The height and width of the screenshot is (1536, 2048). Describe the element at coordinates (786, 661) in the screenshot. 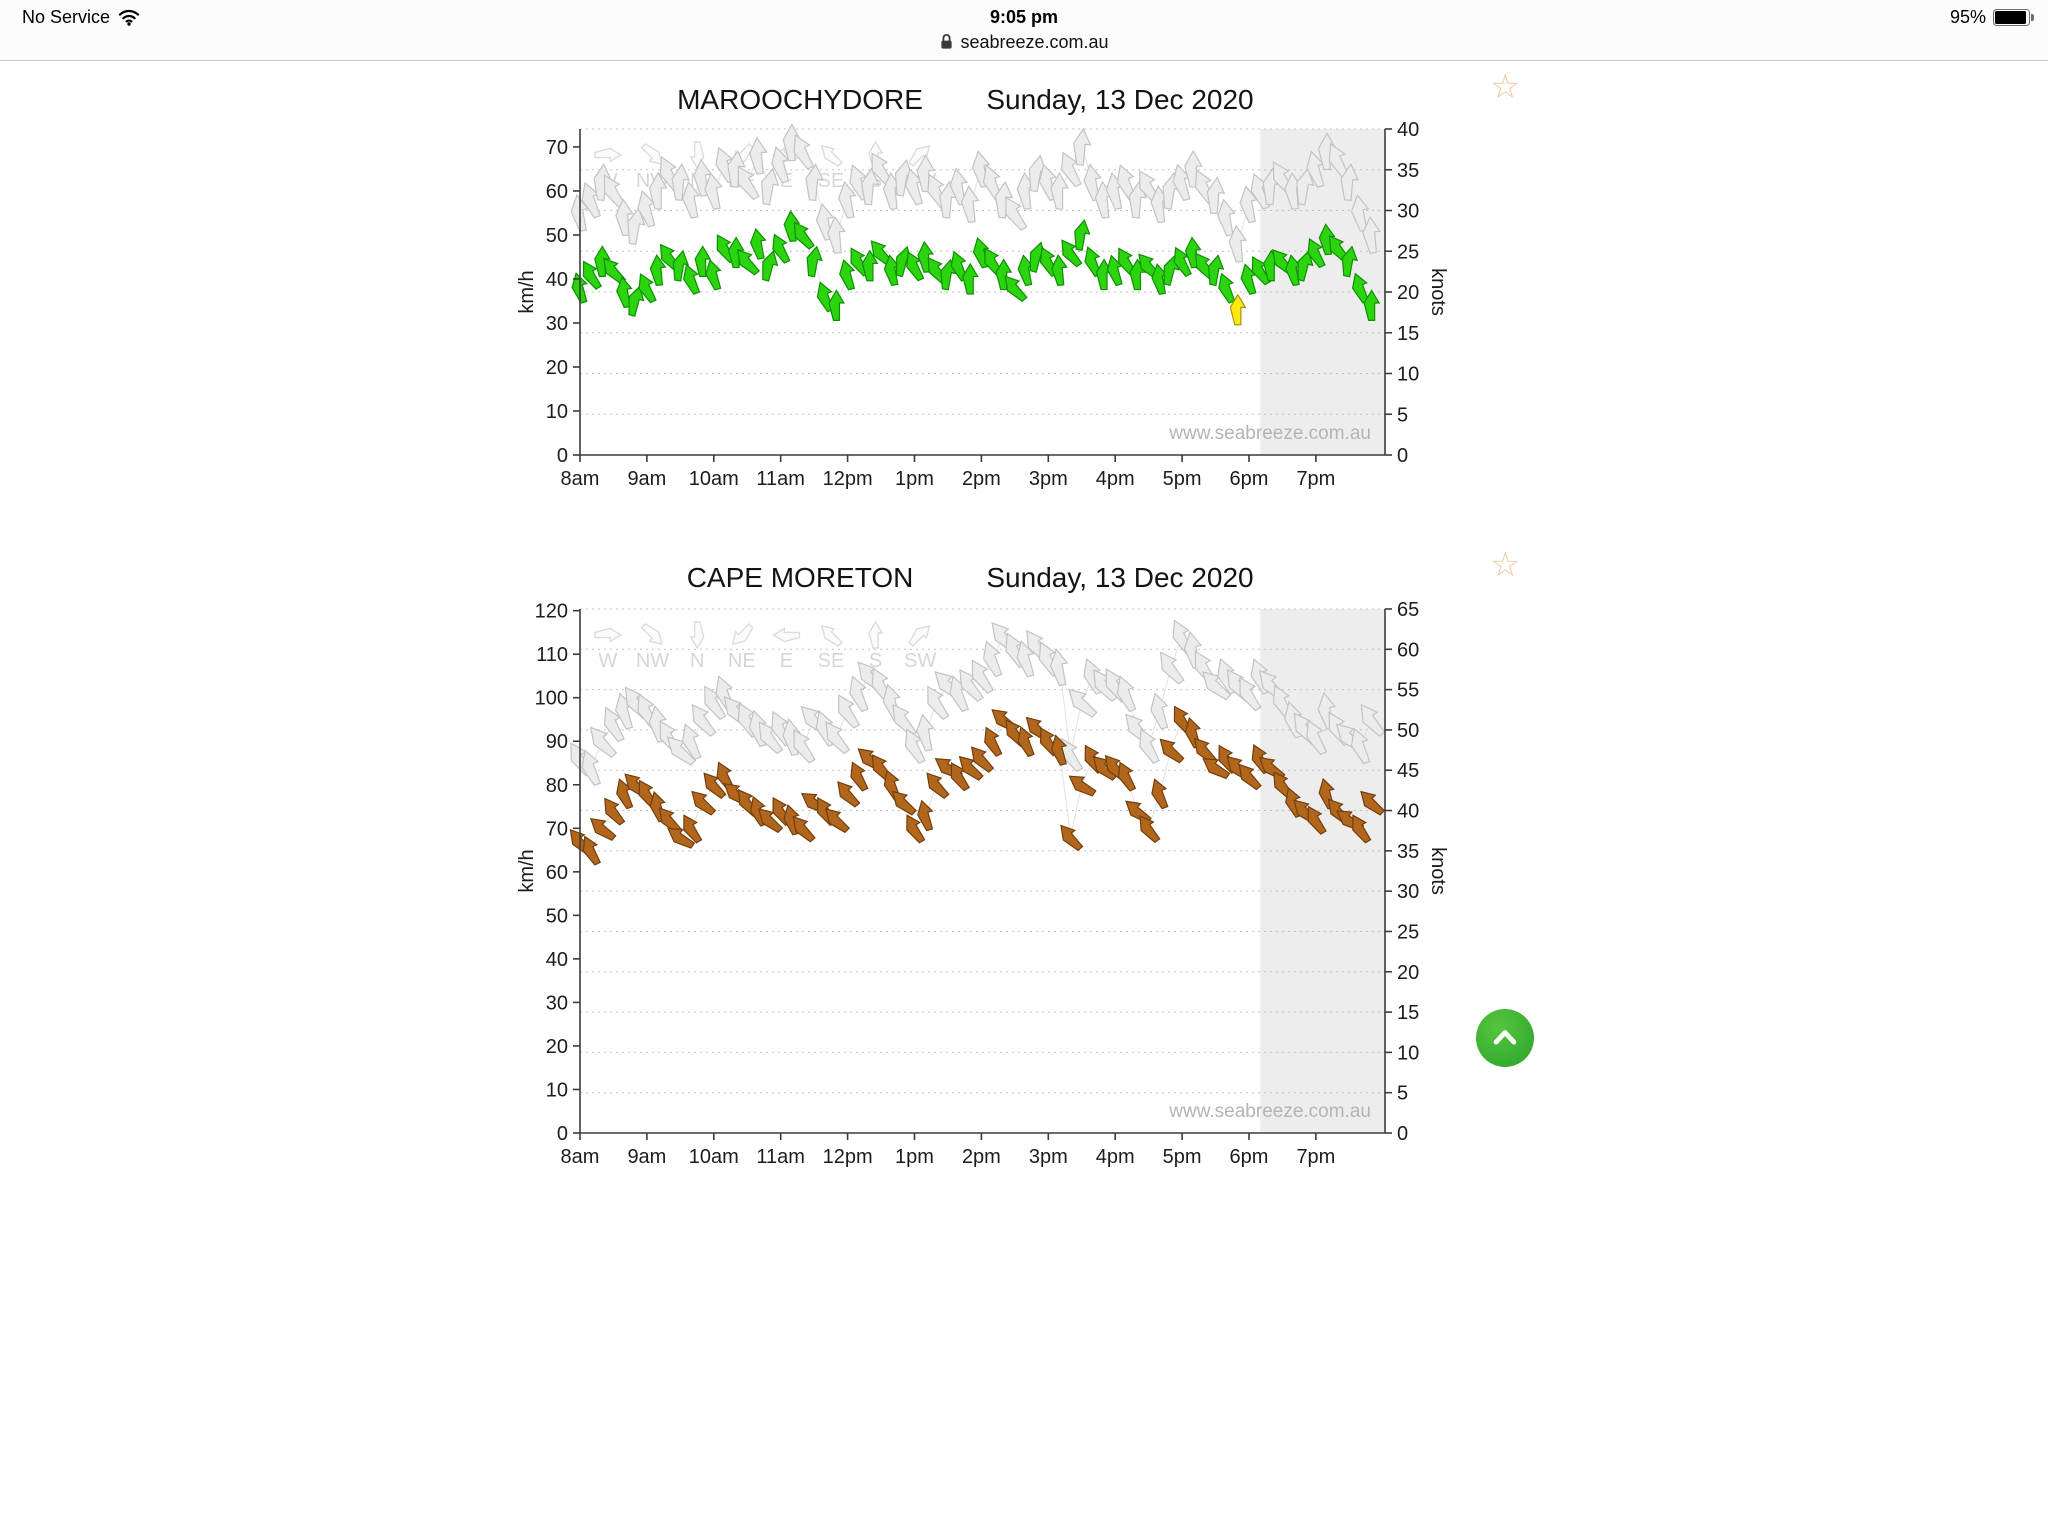

I see `compass-label: E` at that location.